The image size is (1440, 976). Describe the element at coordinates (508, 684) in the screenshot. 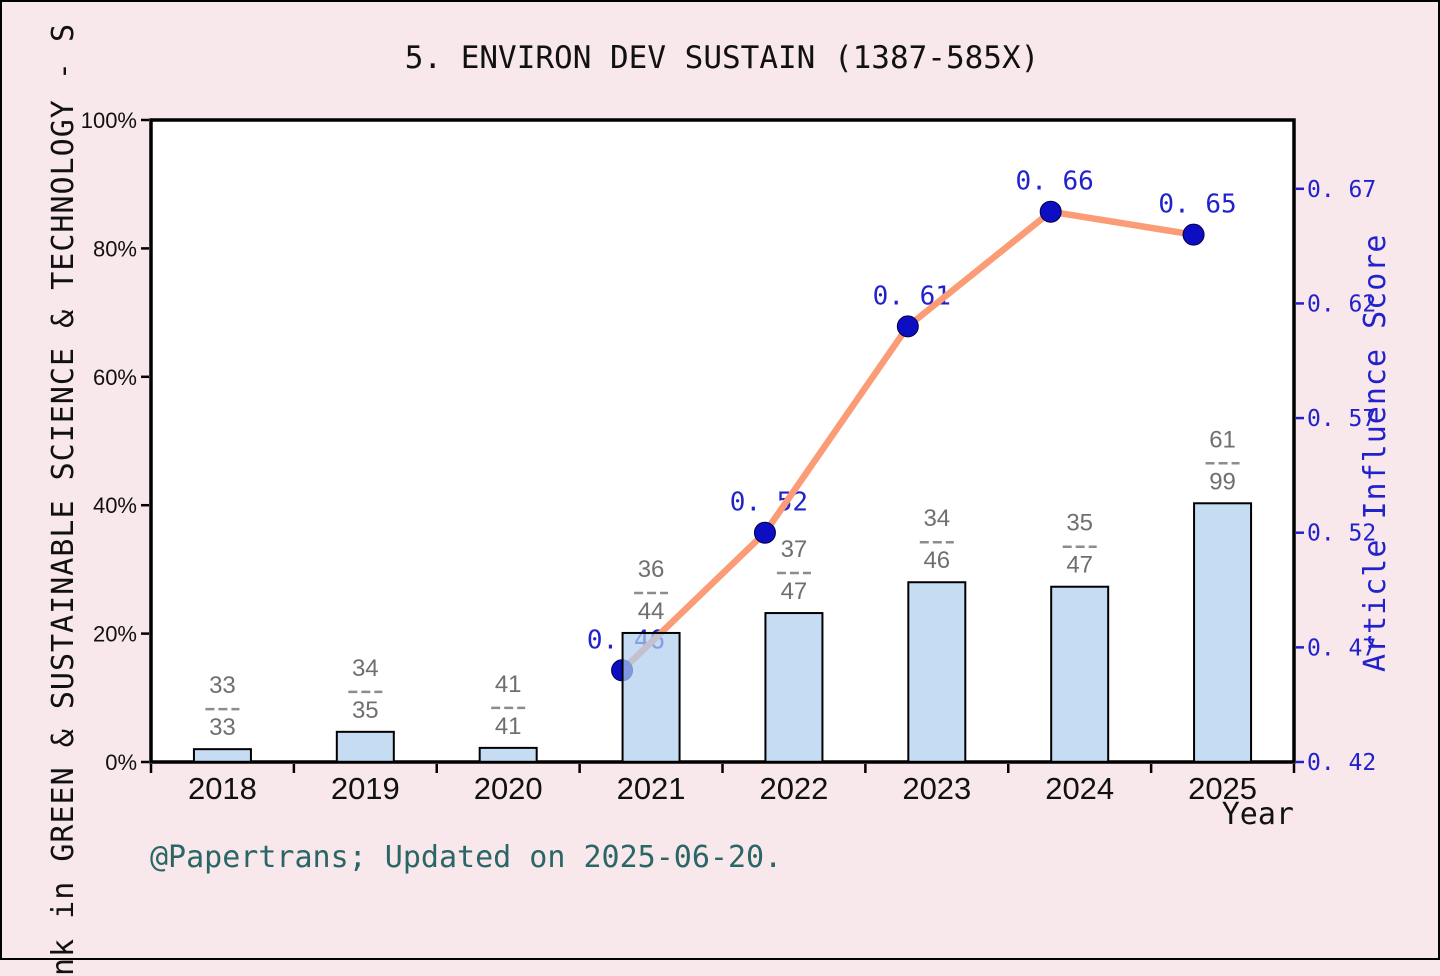

I see `fraction-numerator: 41` at that location.